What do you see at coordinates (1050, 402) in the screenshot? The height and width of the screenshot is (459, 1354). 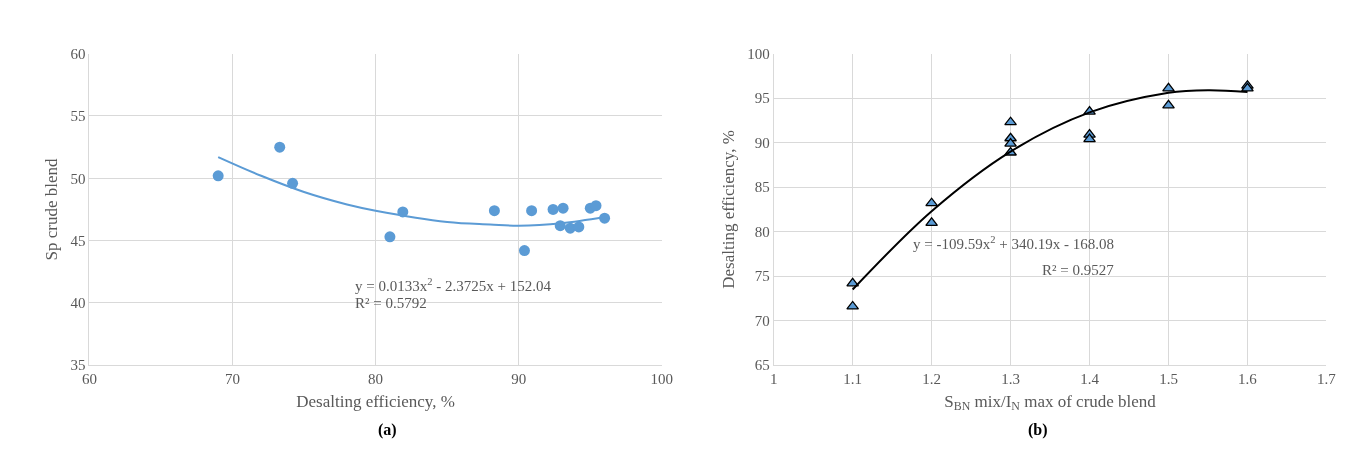 I see `x-axis-title: S$_{BN}$ mix/I$_{N}$ max of crude blend` at bounding box center [1050, 402].